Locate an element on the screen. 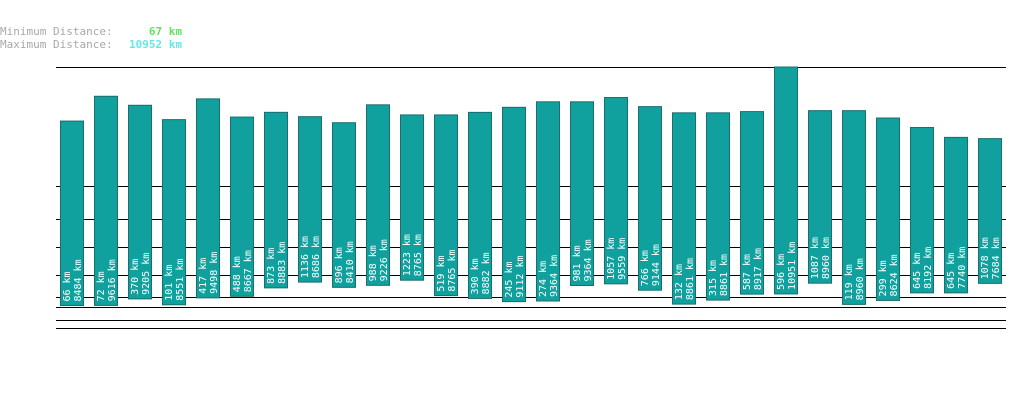 This screenshot has width=1019, height=402. bar-high-label-1: 8484 km is located at coordinates (78, 280).